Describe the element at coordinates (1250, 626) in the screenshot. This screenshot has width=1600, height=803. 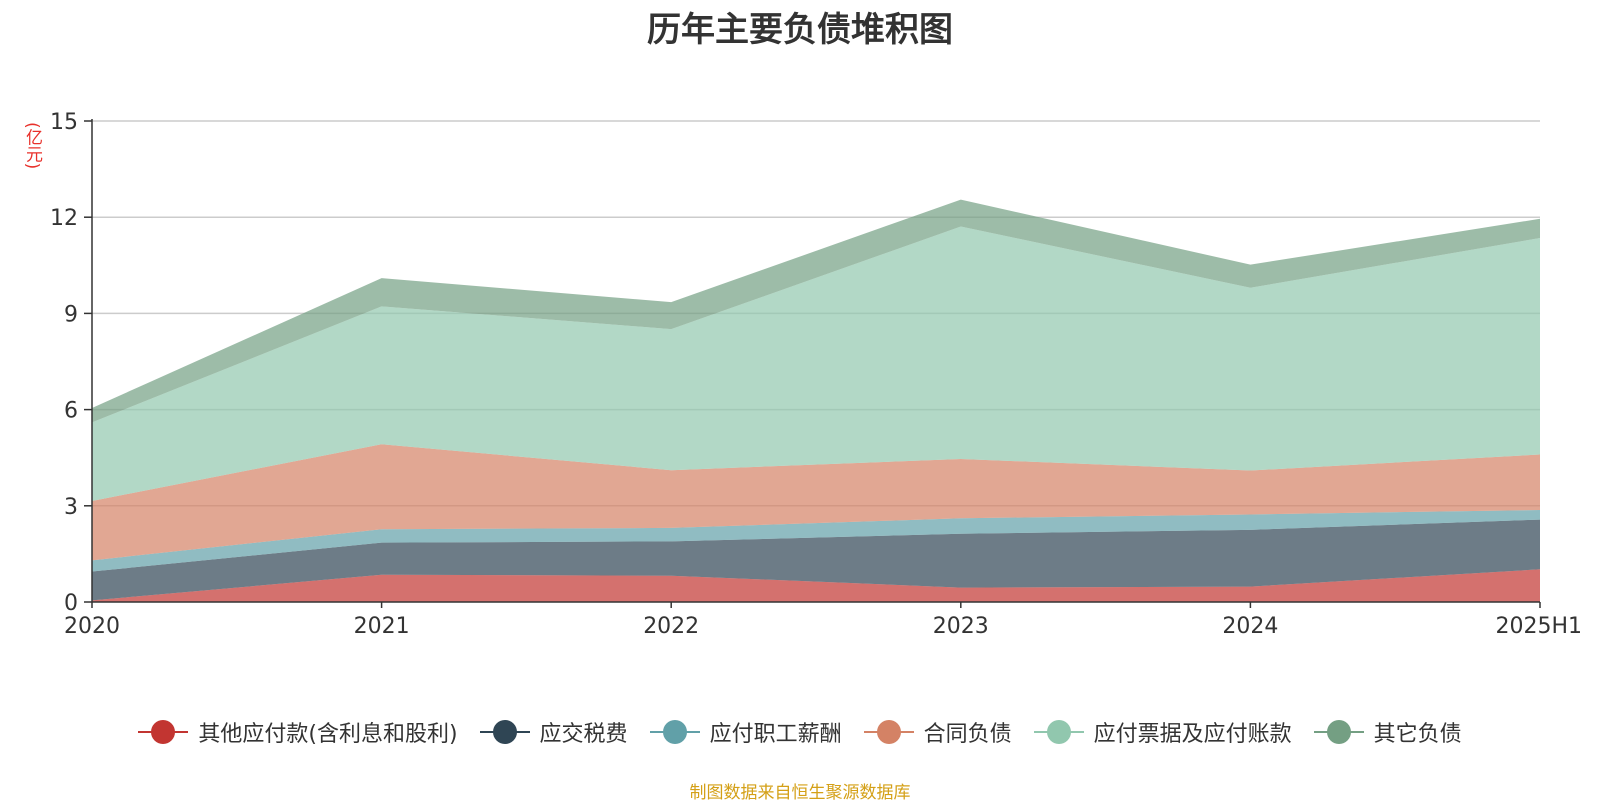
I see `x-tick-label-4: 2024` at that location.